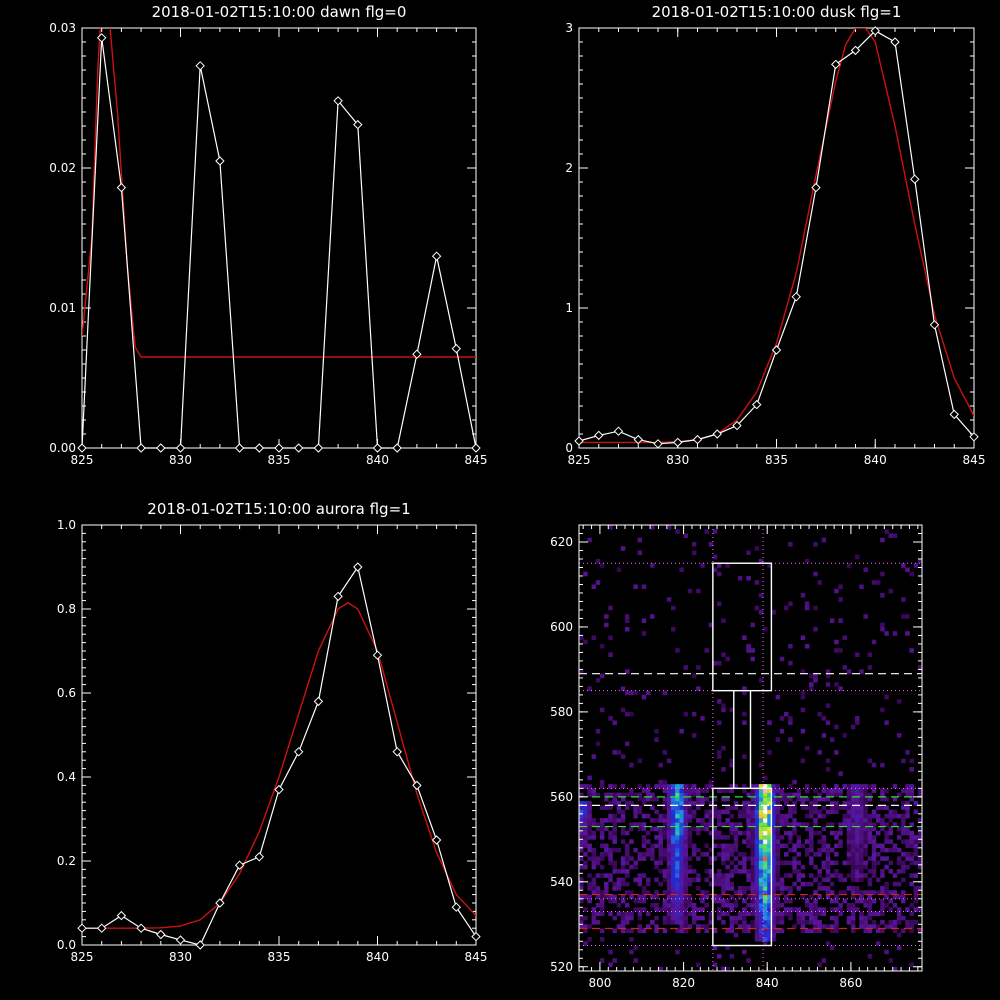 The height and width of the screenshot is (1000, 1000). Describe the element at coordinates (180, 460) in the screenshot. I see `x-tick-label: 830` at that location.